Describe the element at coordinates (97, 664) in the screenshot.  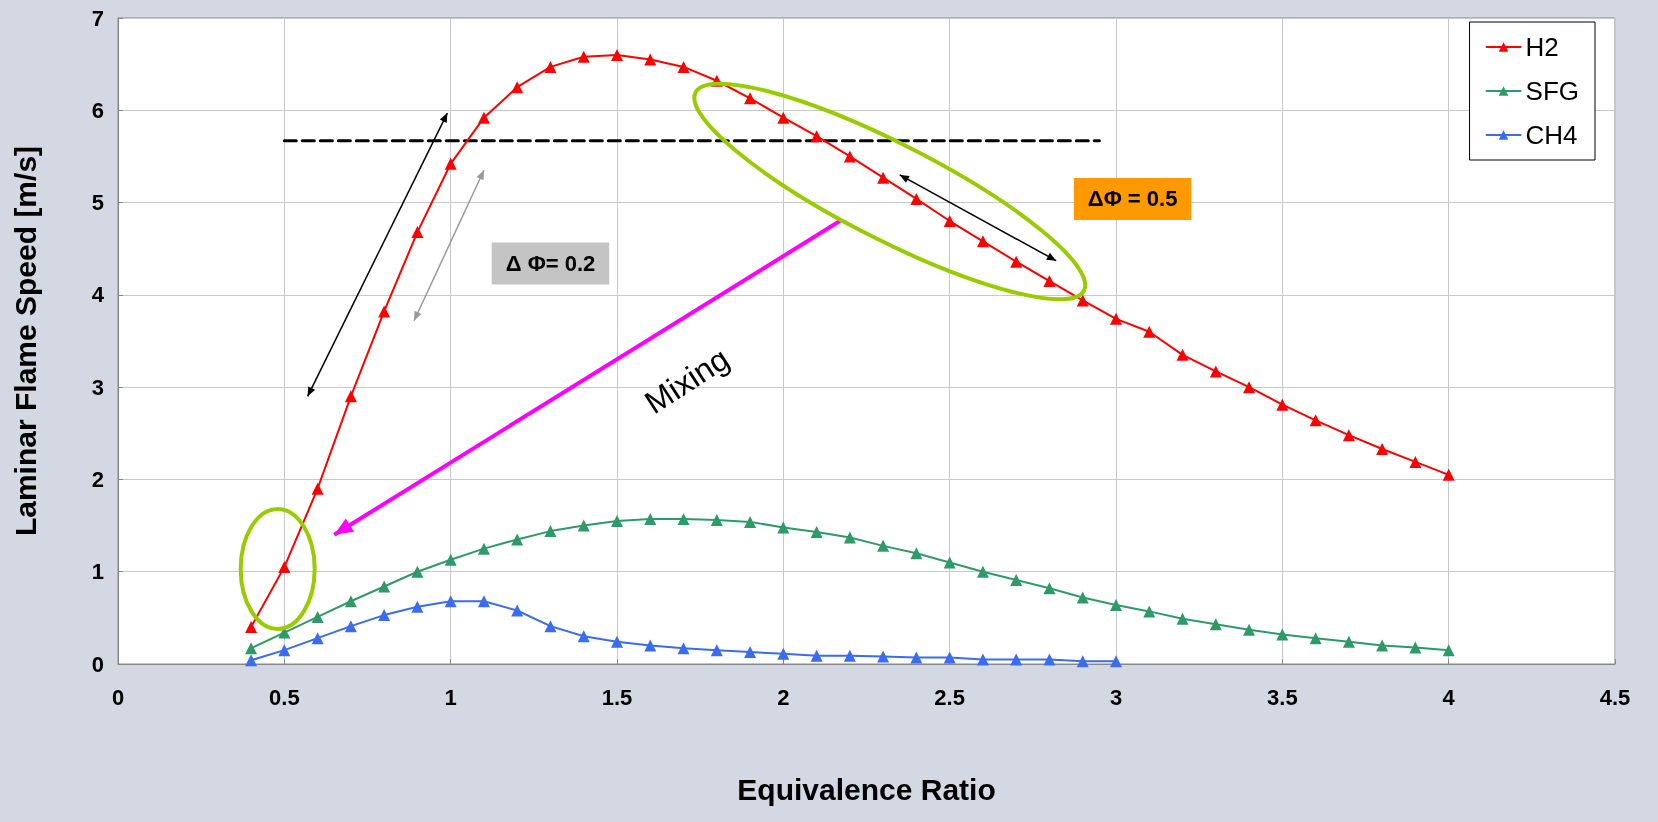
I see `y-tick-label: 0` at that location.